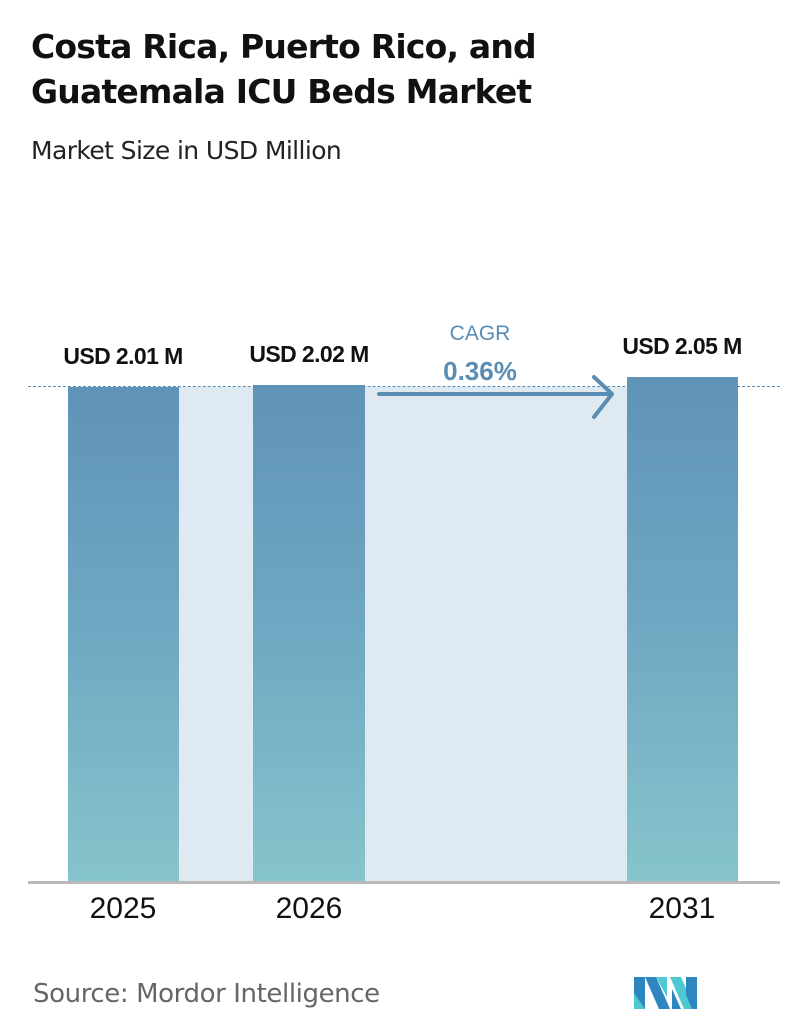  I want to click on x-tick-2026: 2026, so click(309, 908).